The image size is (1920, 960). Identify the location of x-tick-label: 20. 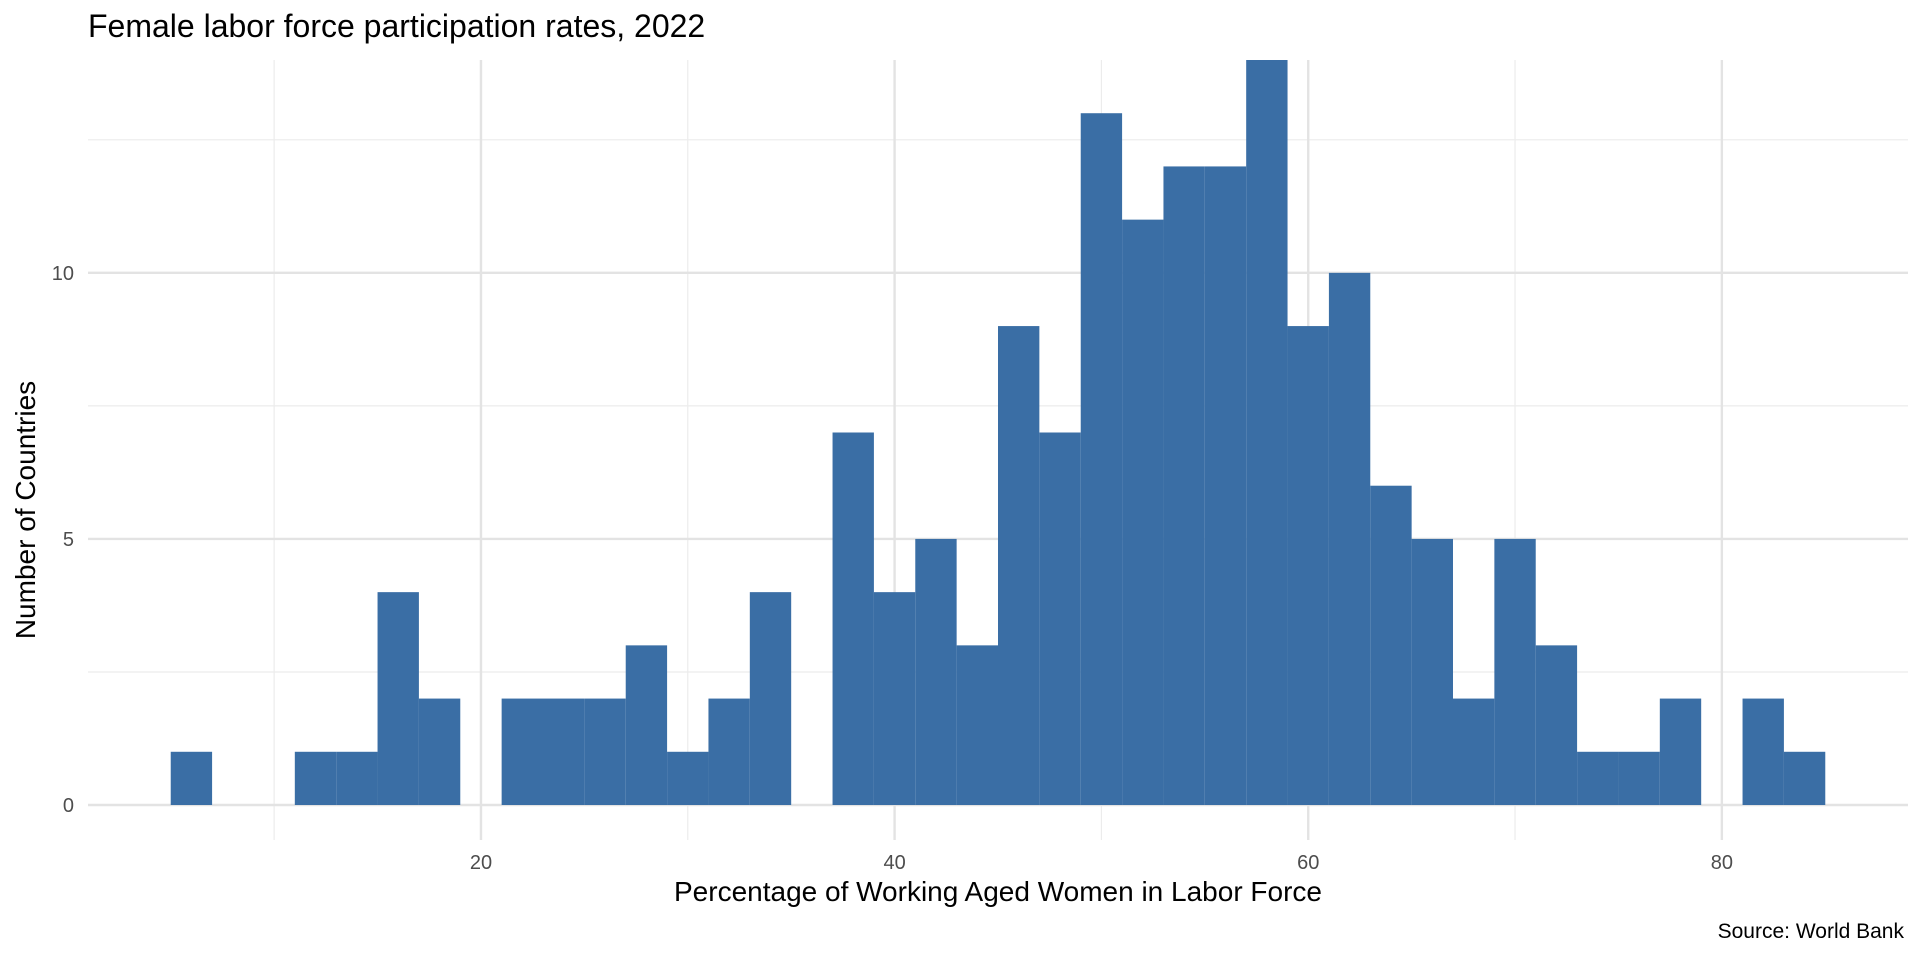
(481, 863).